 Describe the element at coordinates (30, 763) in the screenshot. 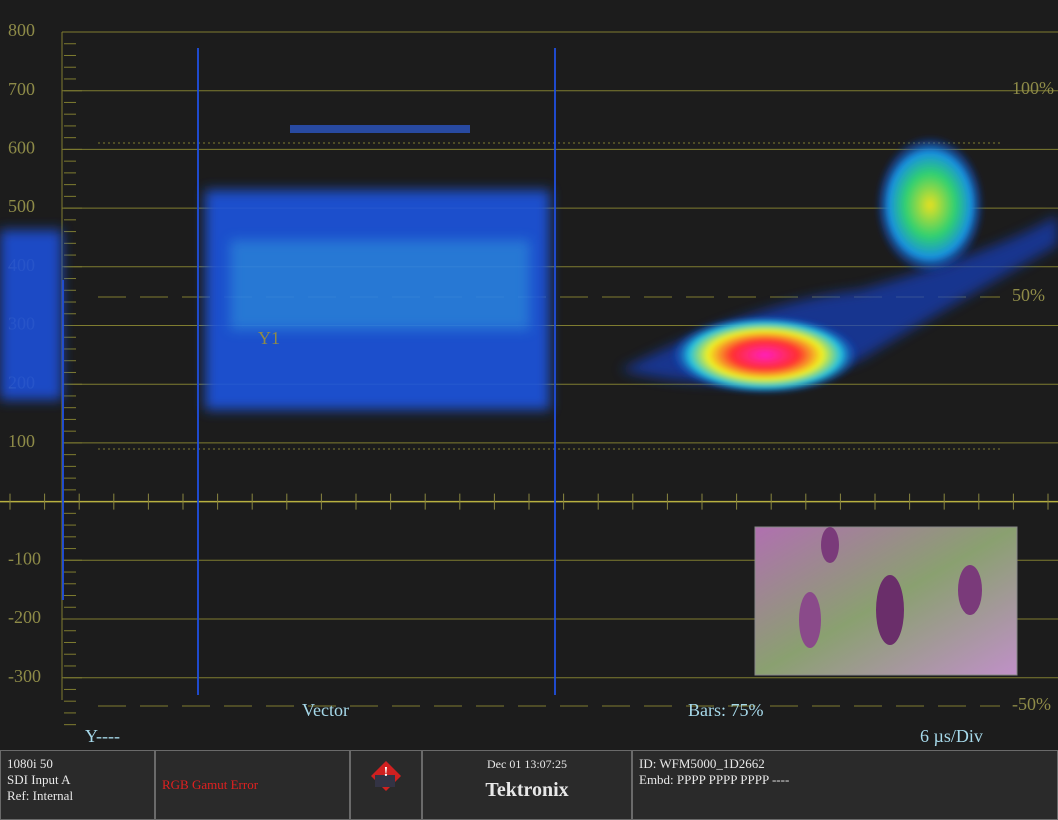

I see `format: 1080i 50` at that location.